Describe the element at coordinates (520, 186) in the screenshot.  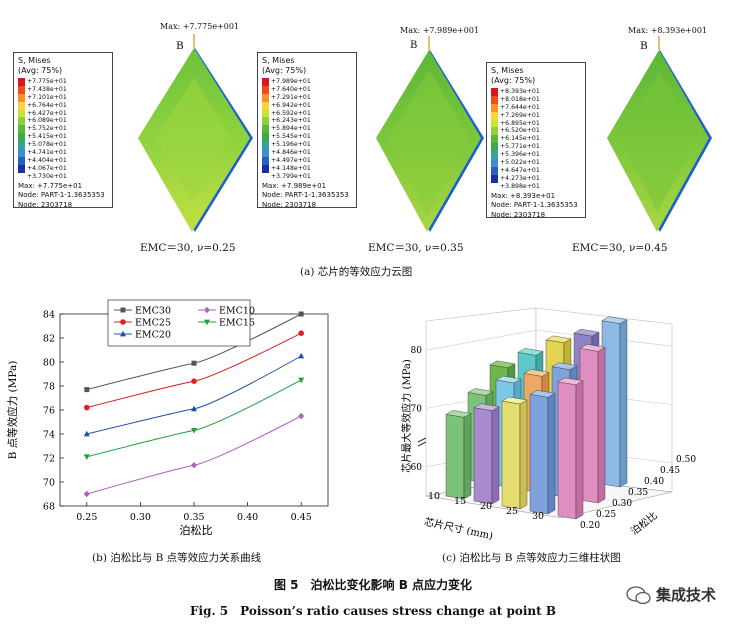
I see `legend-value: +3.898e+01` at that location.